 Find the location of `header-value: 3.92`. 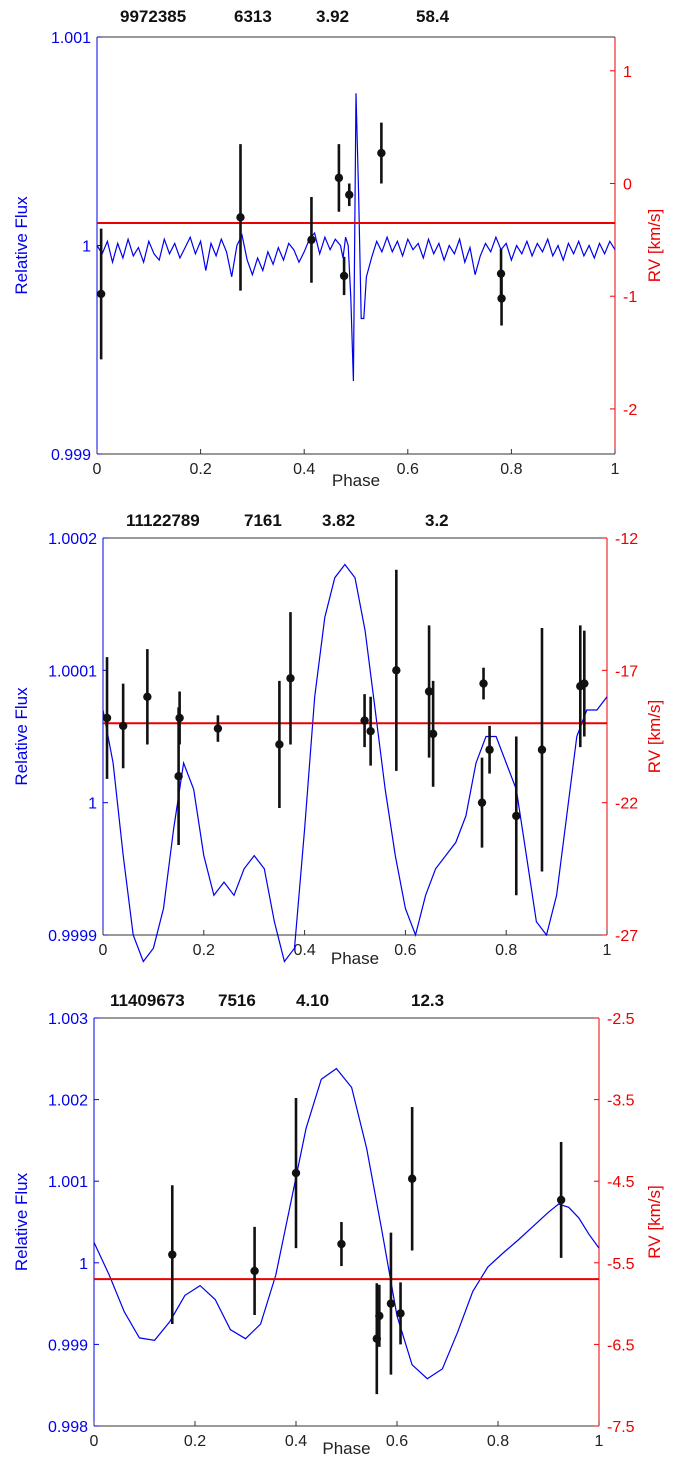

header-value: 3.92 is located at coordinates (332, 16).